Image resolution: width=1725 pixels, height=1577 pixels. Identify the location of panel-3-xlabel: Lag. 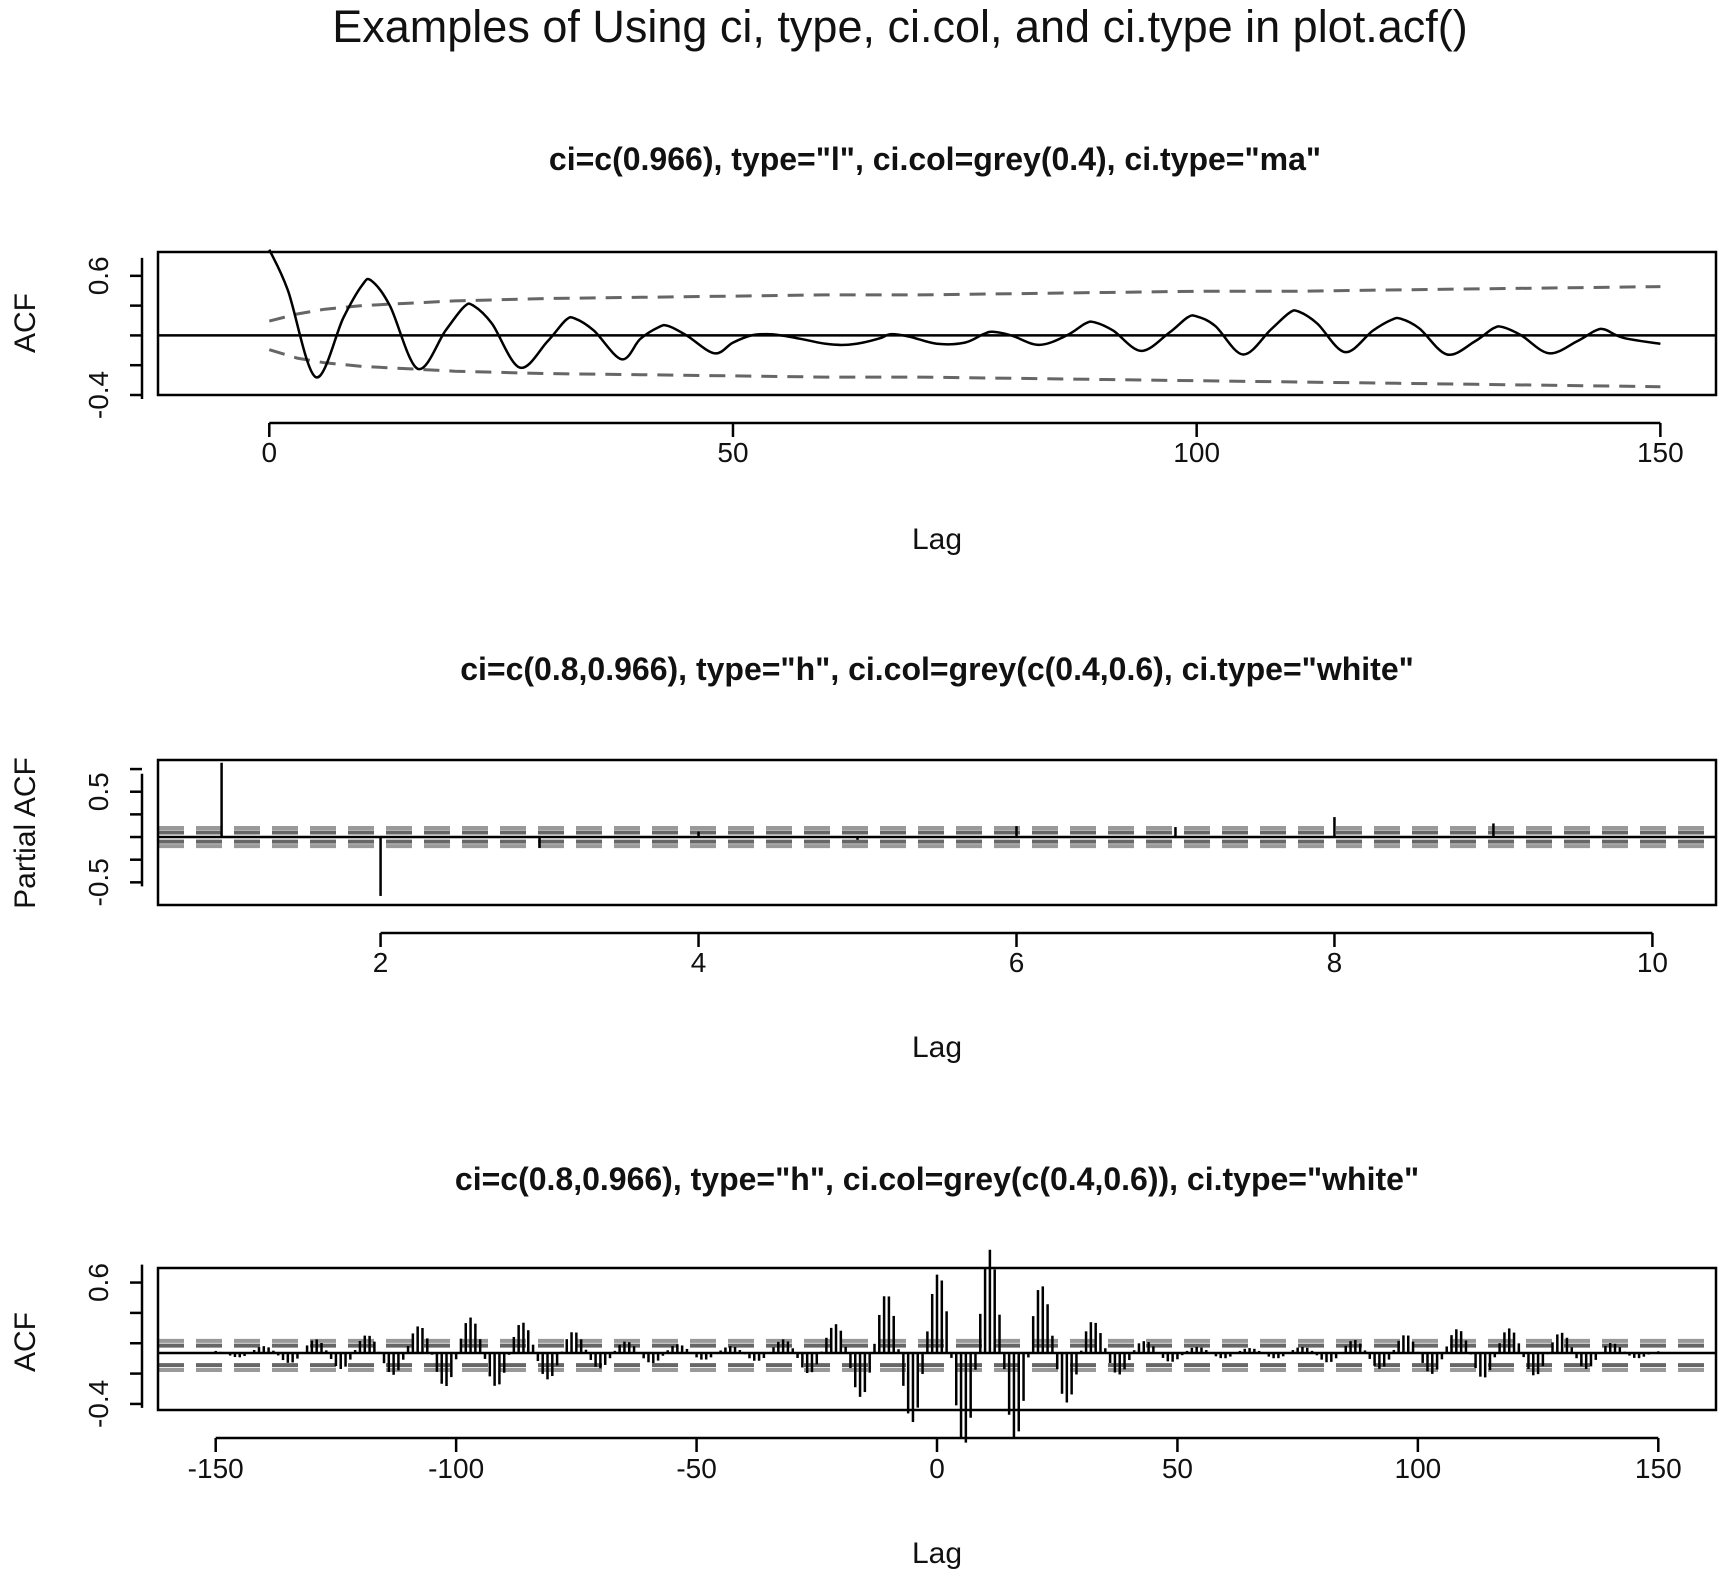
(937, 1553).